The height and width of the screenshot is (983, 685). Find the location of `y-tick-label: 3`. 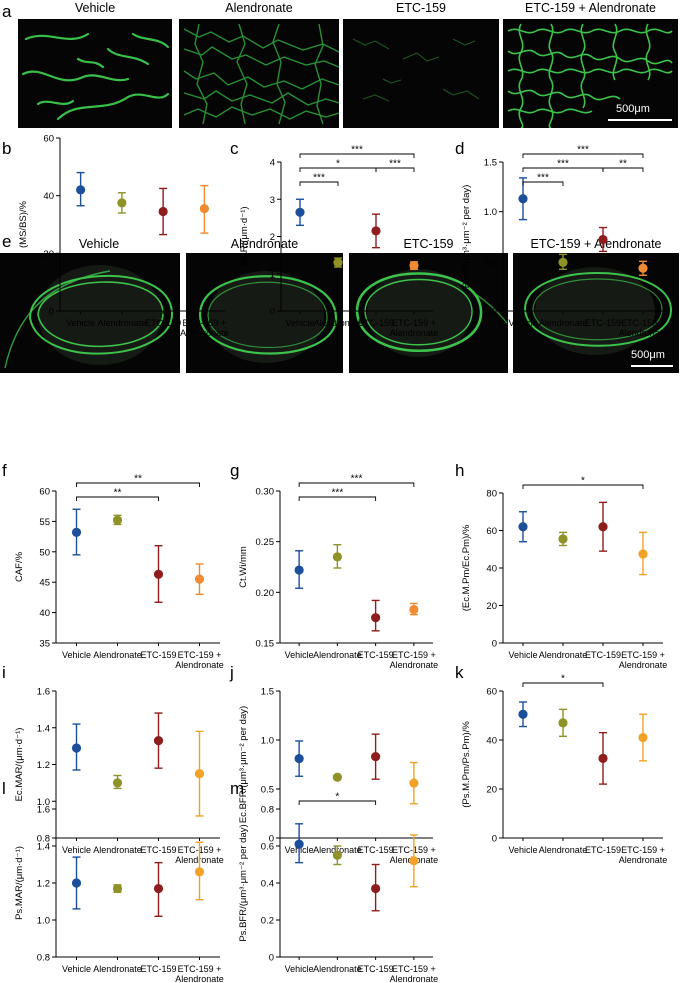

y-tick-label: 3 is located at coordinates (272, 200).